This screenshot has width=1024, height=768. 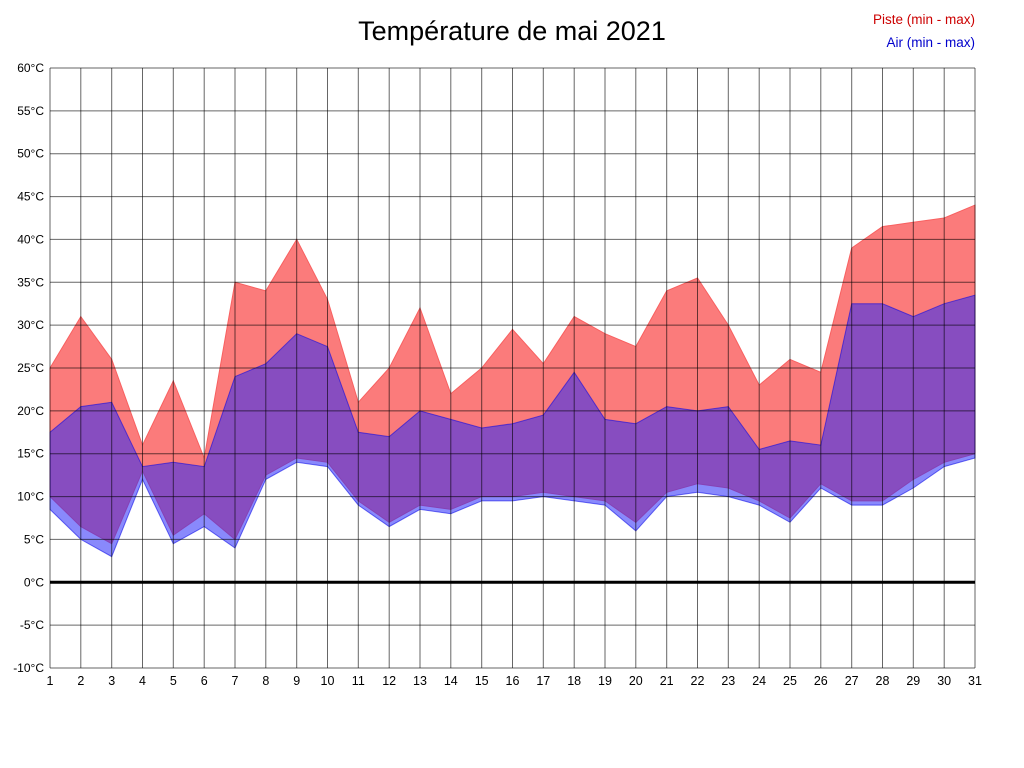 What do you see at coordinates (636, 681) in the screenshot?
I see `x-tick-label: 20` at bounding box center [636, 681].